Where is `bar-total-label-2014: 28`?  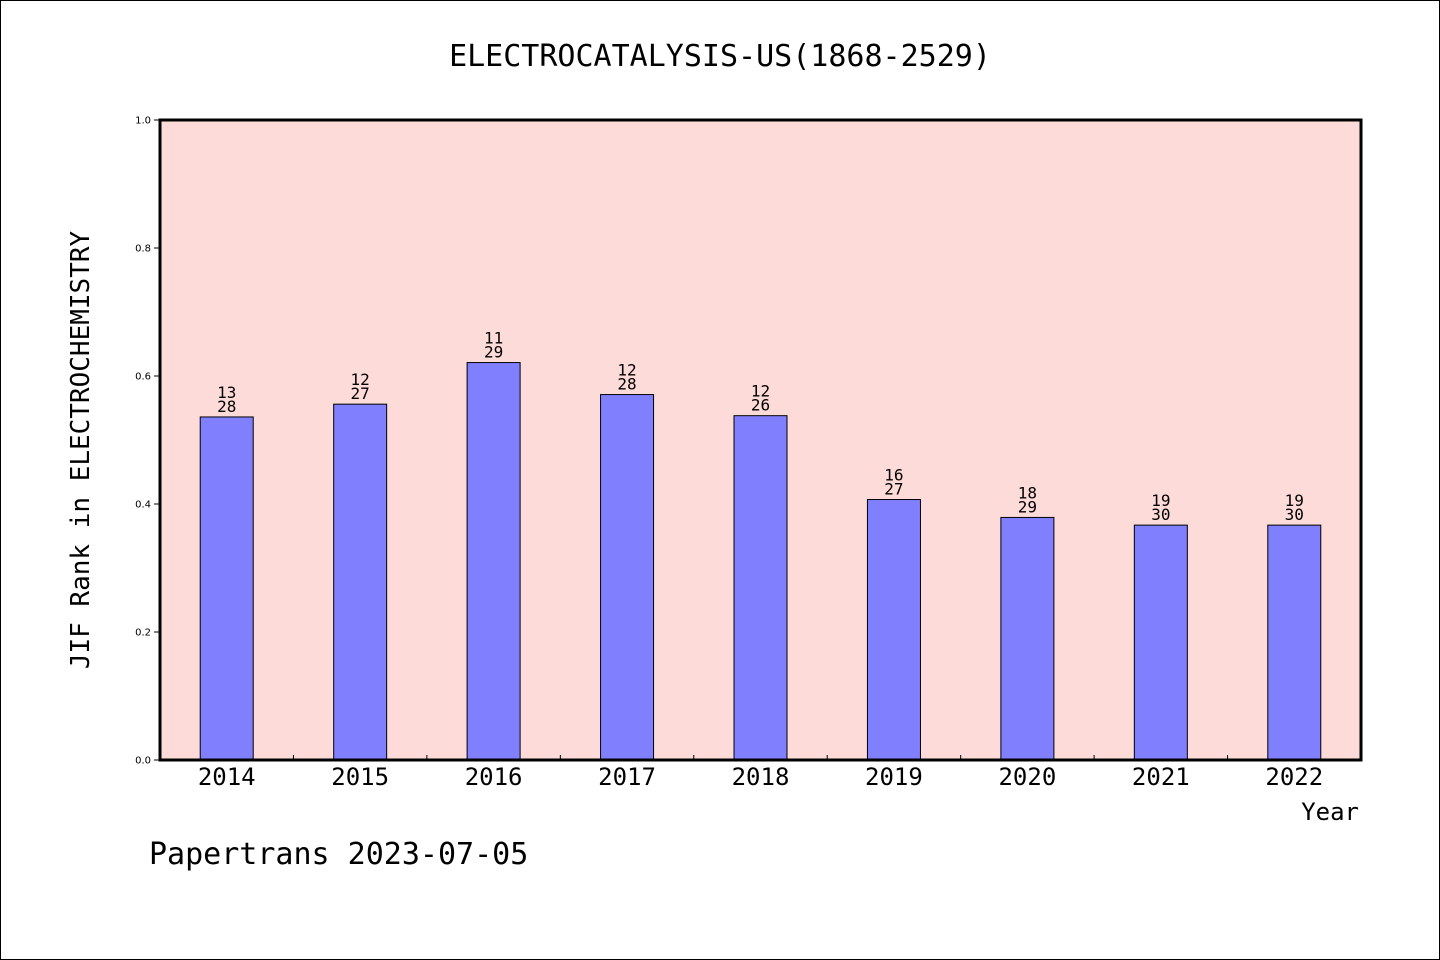 bar-total-label-2014: 28 is located at coordinates (226, 406).